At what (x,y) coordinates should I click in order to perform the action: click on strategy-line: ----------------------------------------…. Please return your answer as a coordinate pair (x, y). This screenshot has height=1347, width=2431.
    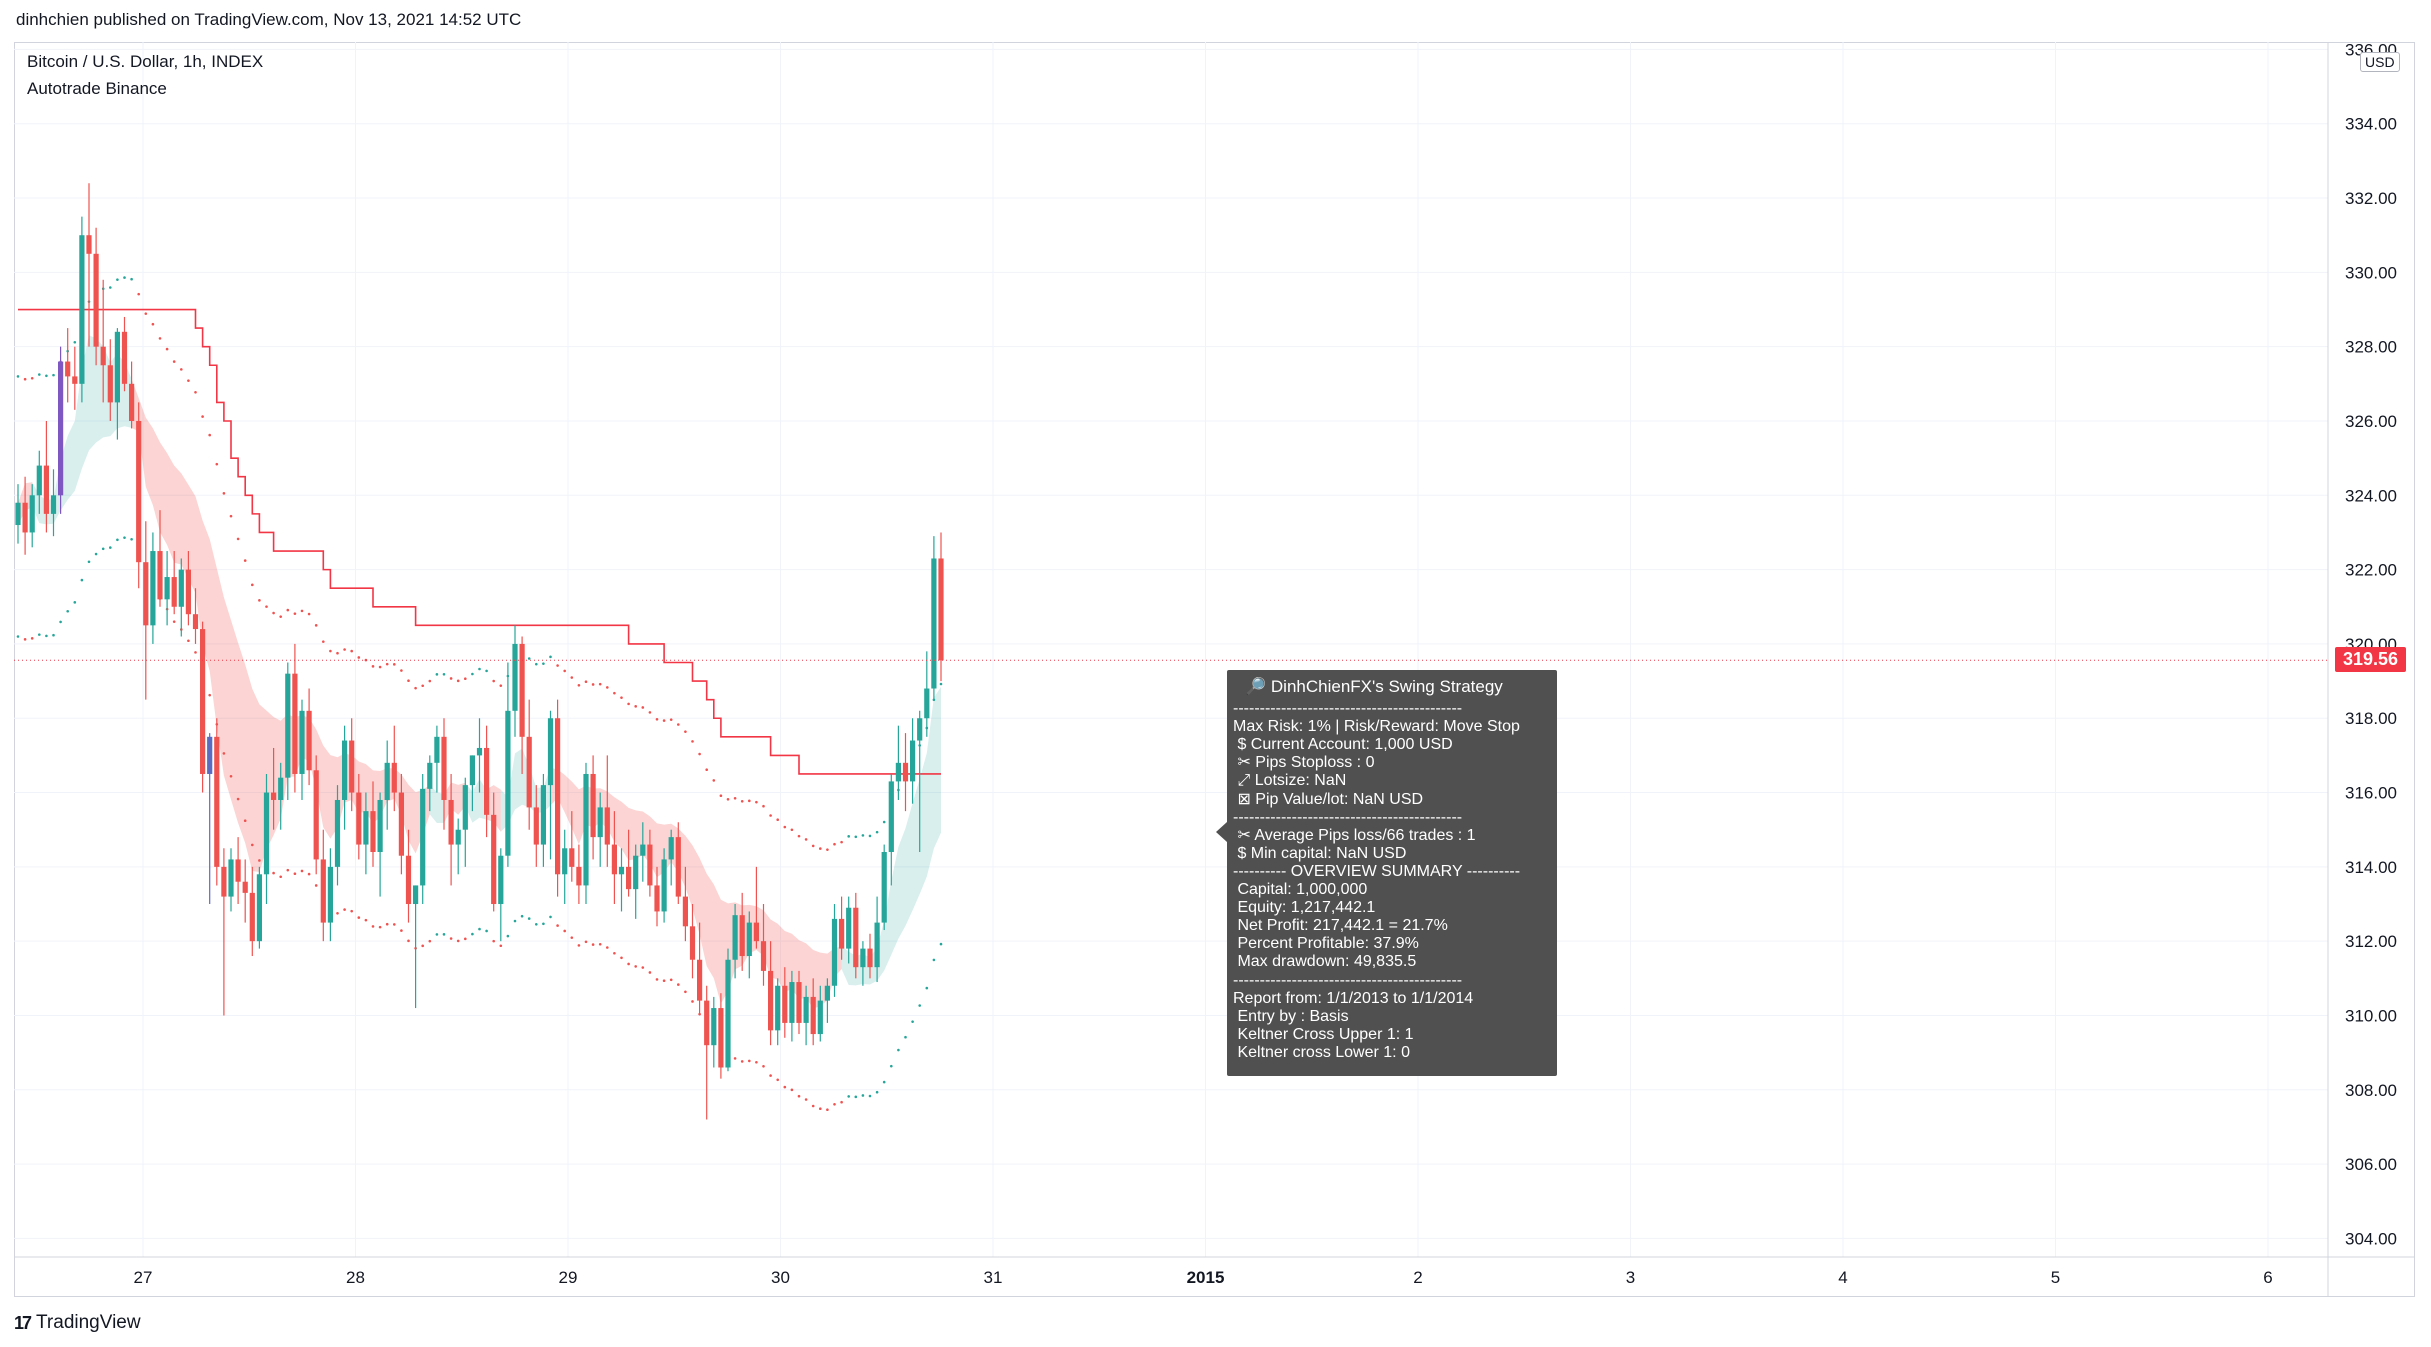
    Looking at the image, I should click on (1348, 709).